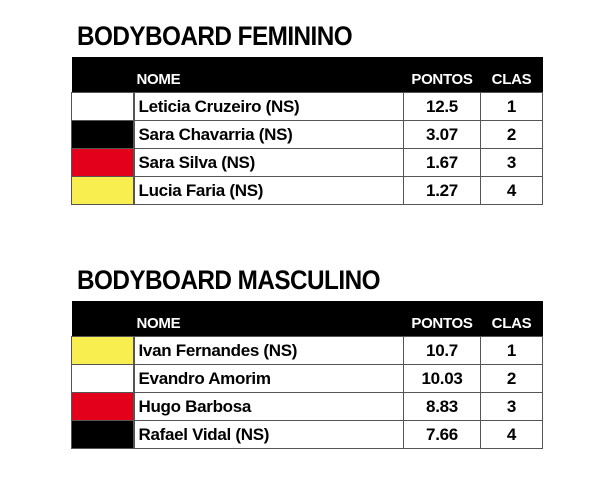 Image resolution: width=615 pixels, height=479 pixels. What do you see at coordinates (268, 406) in the screenshot?
I see `athlete-name: Hugo Barbosa` at bounding box center [268, 406].